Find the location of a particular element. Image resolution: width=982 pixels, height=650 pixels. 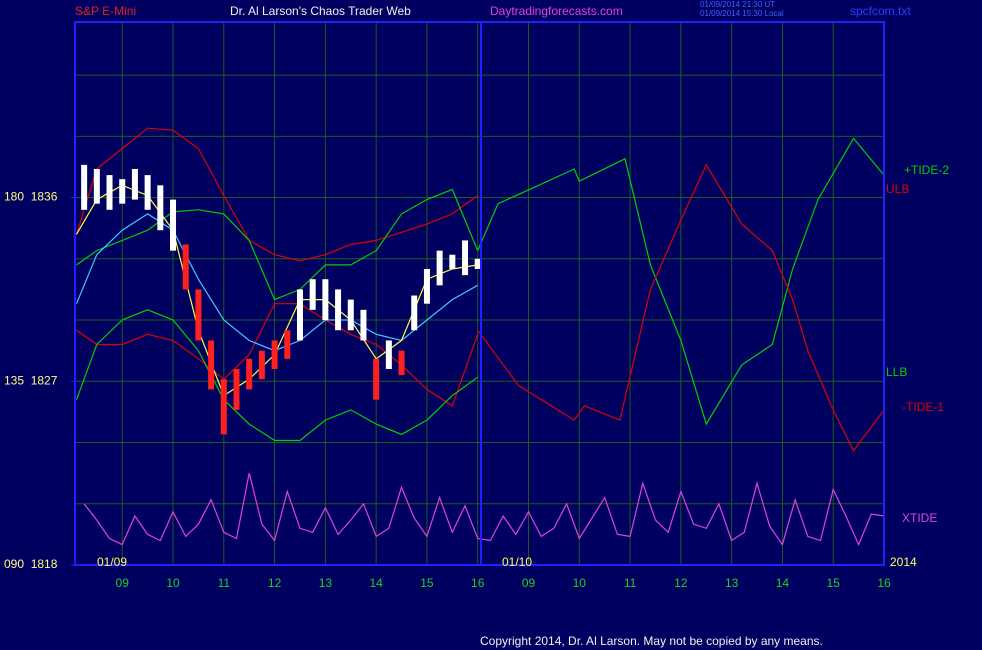

site: Daytradingforecasts.com is located at coordinates (556, 11).